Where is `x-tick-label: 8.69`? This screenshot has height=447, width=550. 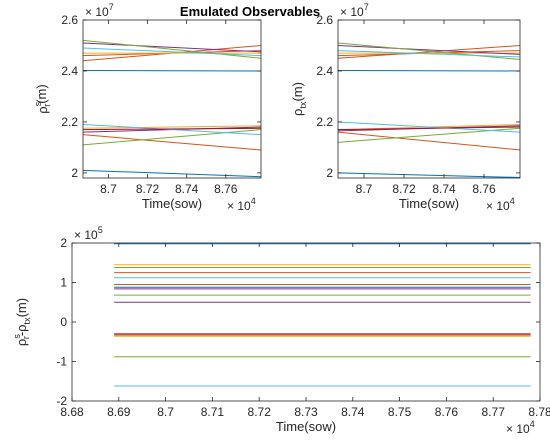
x-tick-label: 8.69 is located at coordinates (119, 412).